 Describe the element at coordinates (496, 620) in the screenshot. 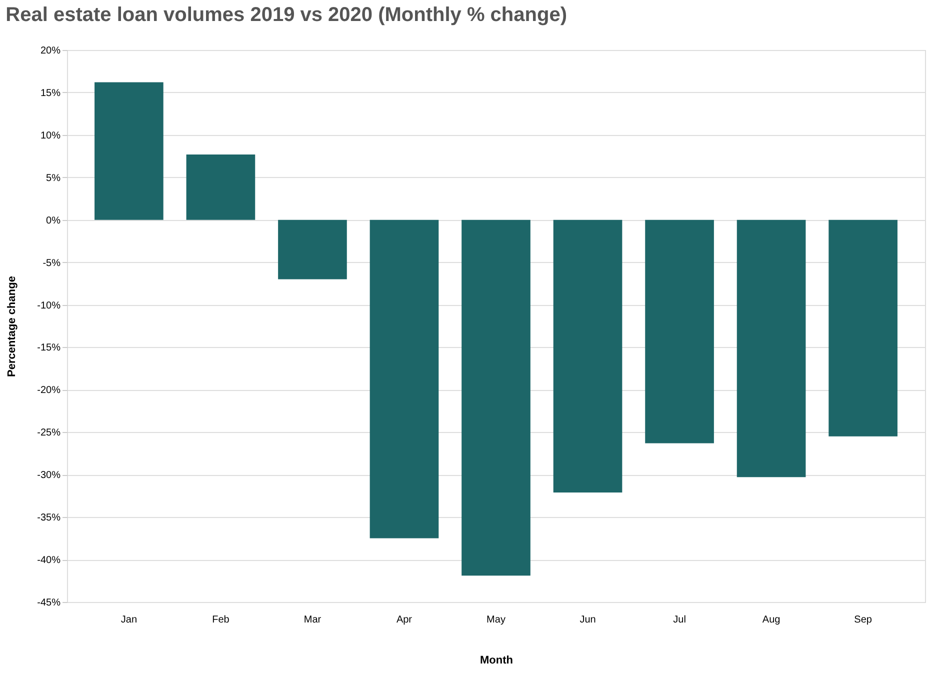

I see `x-tick-label: May` at that location.